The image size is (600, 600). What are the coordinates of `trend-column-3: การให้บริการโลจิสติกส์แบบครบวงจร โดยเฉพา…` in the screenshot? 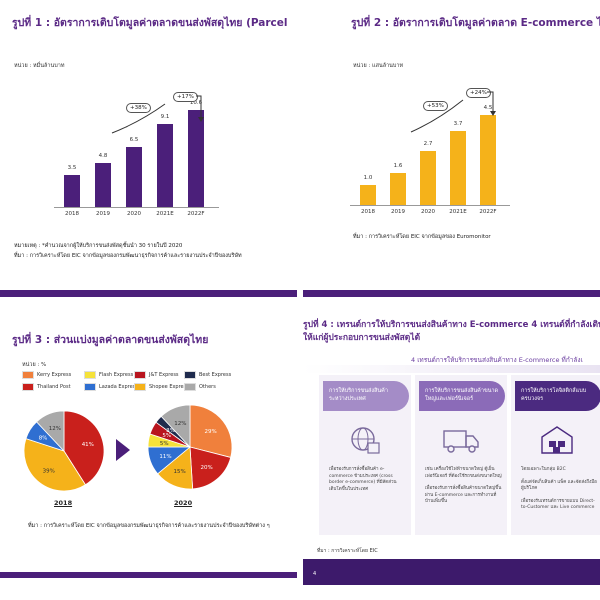 It's located at (555, 455).